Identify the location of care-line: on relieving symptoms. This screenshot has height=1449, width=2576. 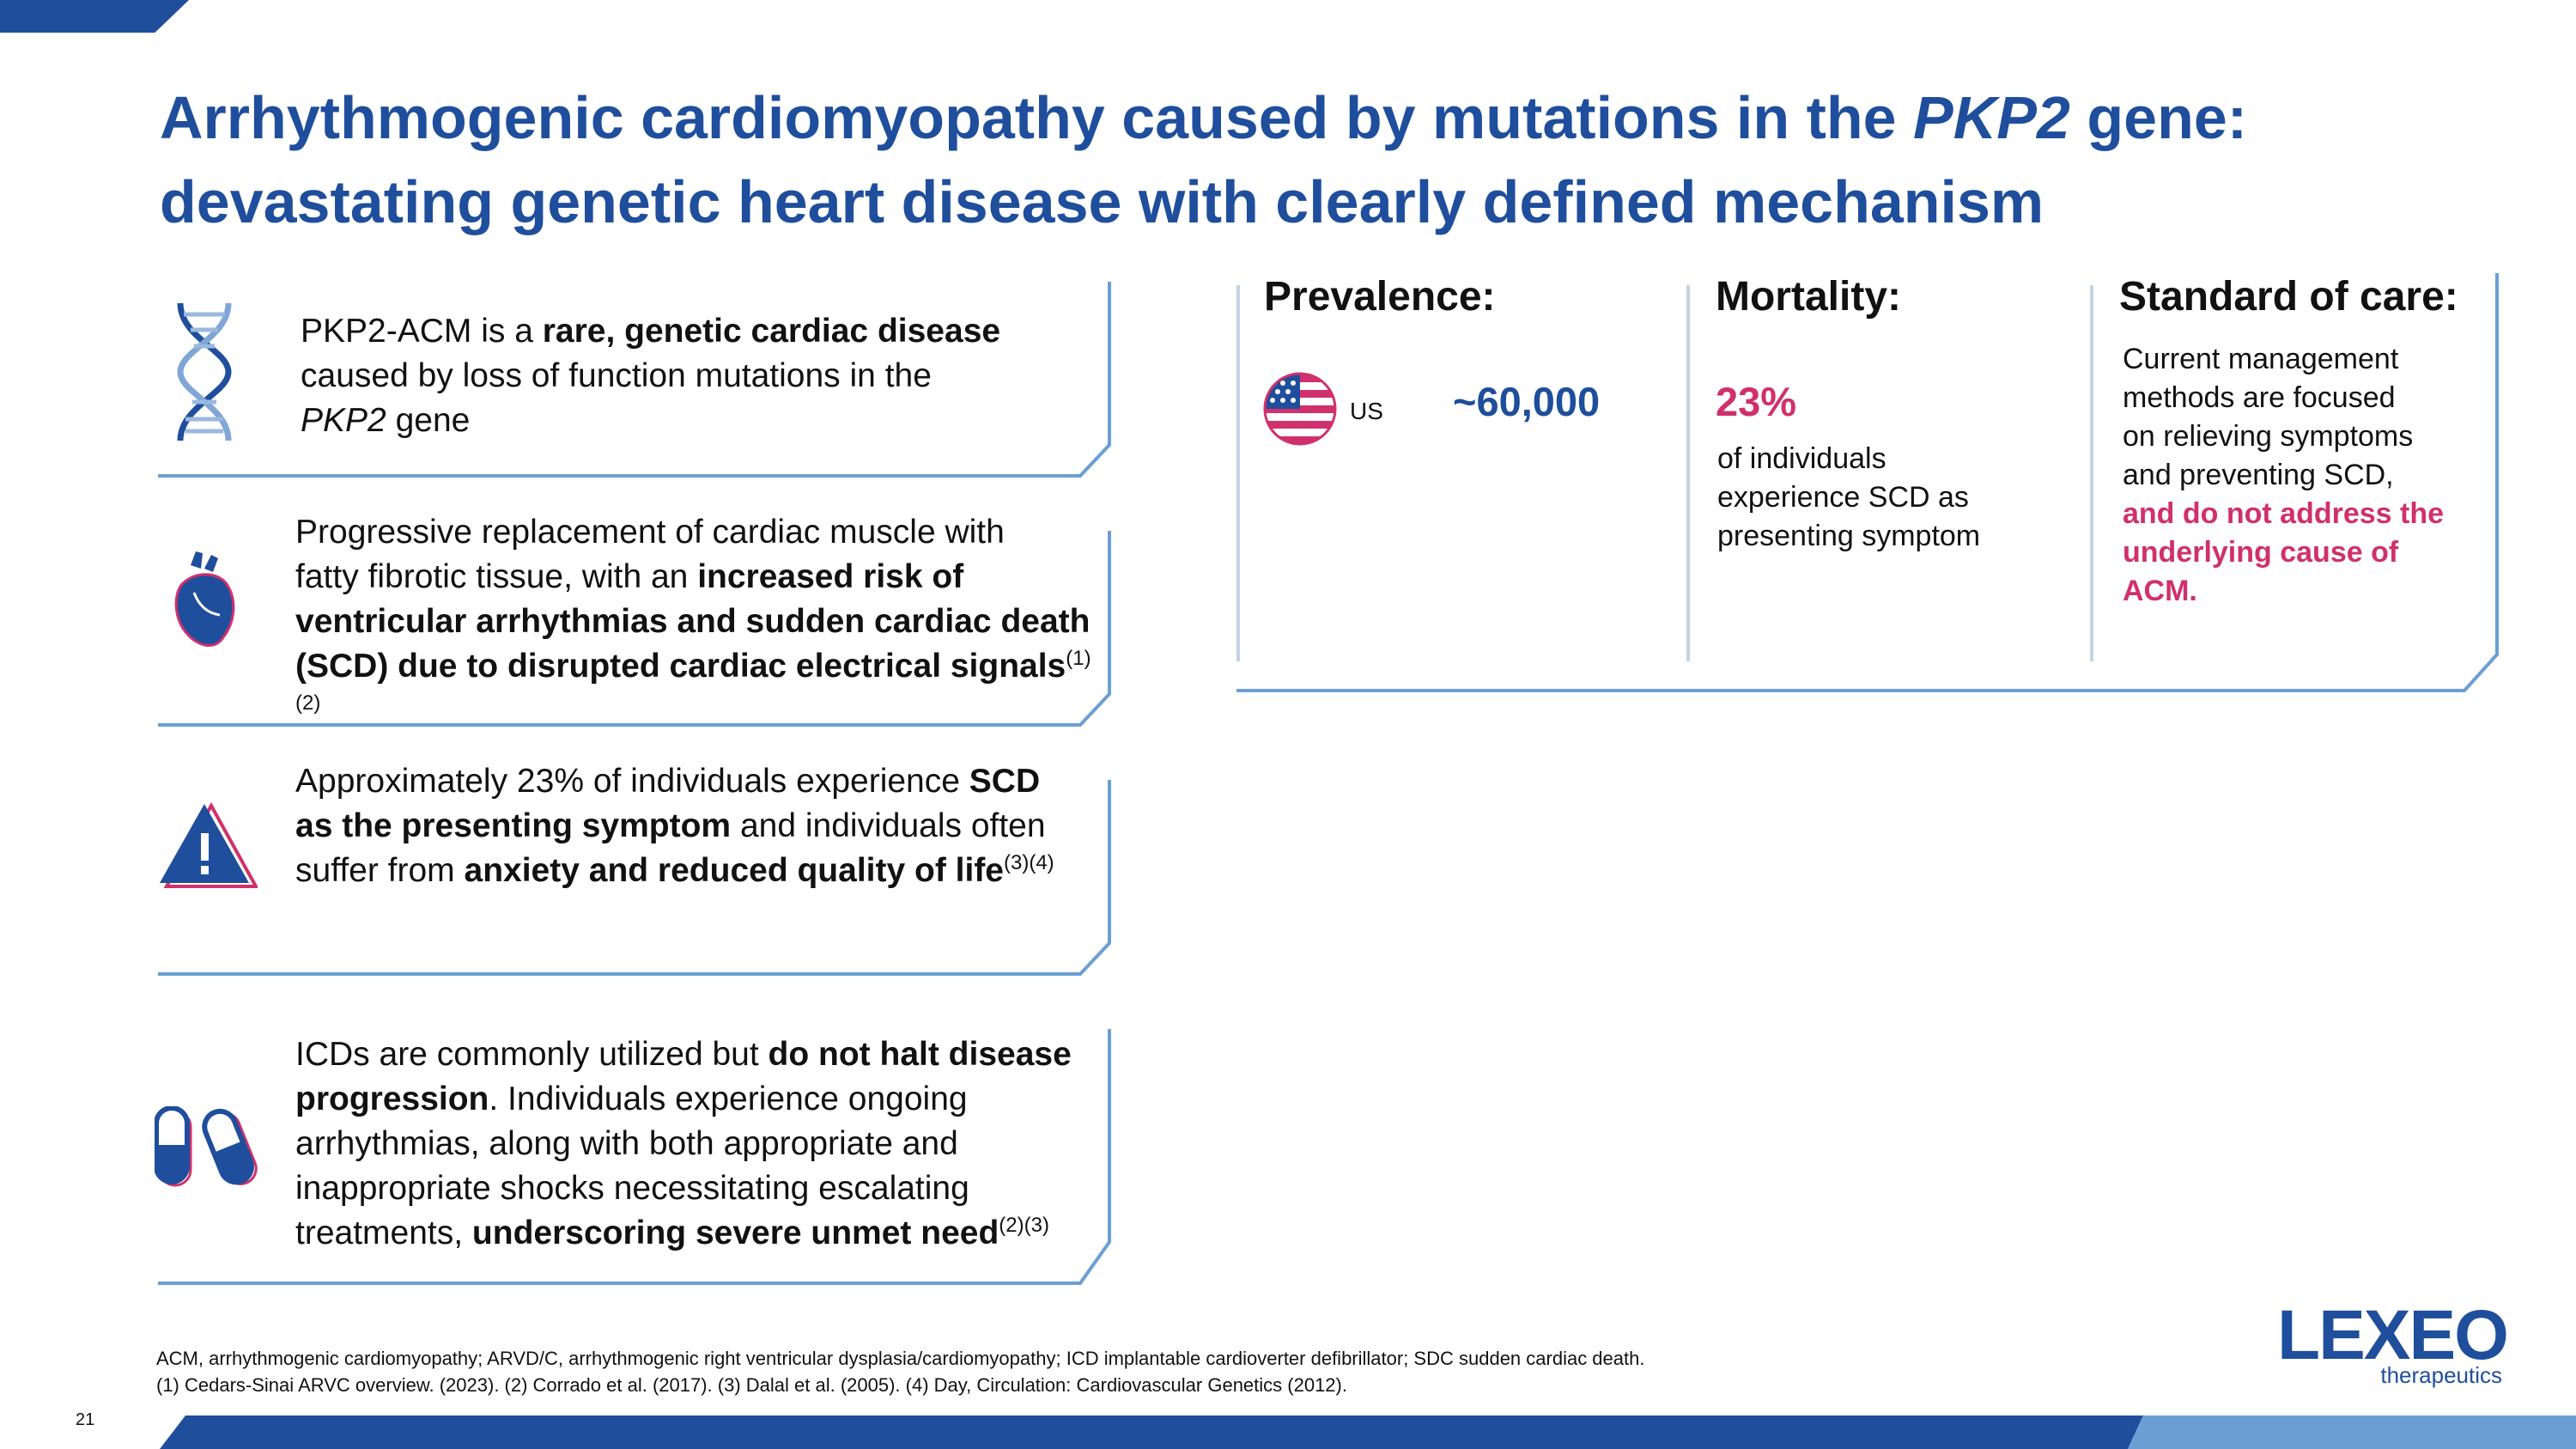
(2268, 436).